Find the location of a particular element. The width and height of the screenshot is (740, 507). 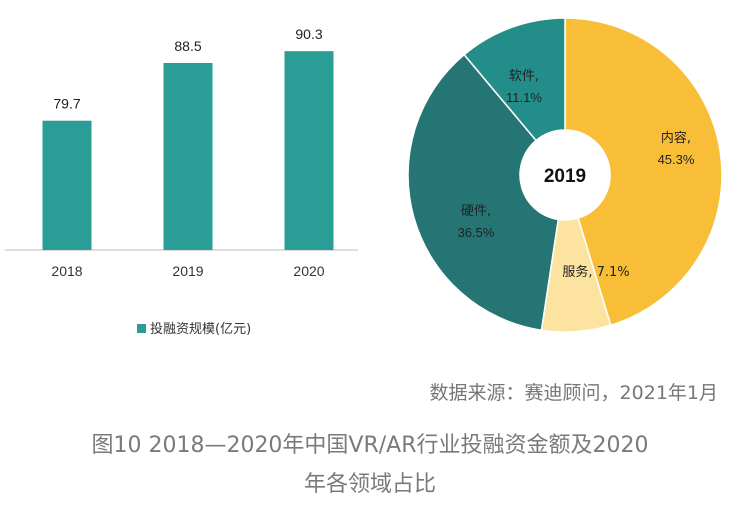

x-tick-label-2020: 2020 is located at coordinates (308, 271).